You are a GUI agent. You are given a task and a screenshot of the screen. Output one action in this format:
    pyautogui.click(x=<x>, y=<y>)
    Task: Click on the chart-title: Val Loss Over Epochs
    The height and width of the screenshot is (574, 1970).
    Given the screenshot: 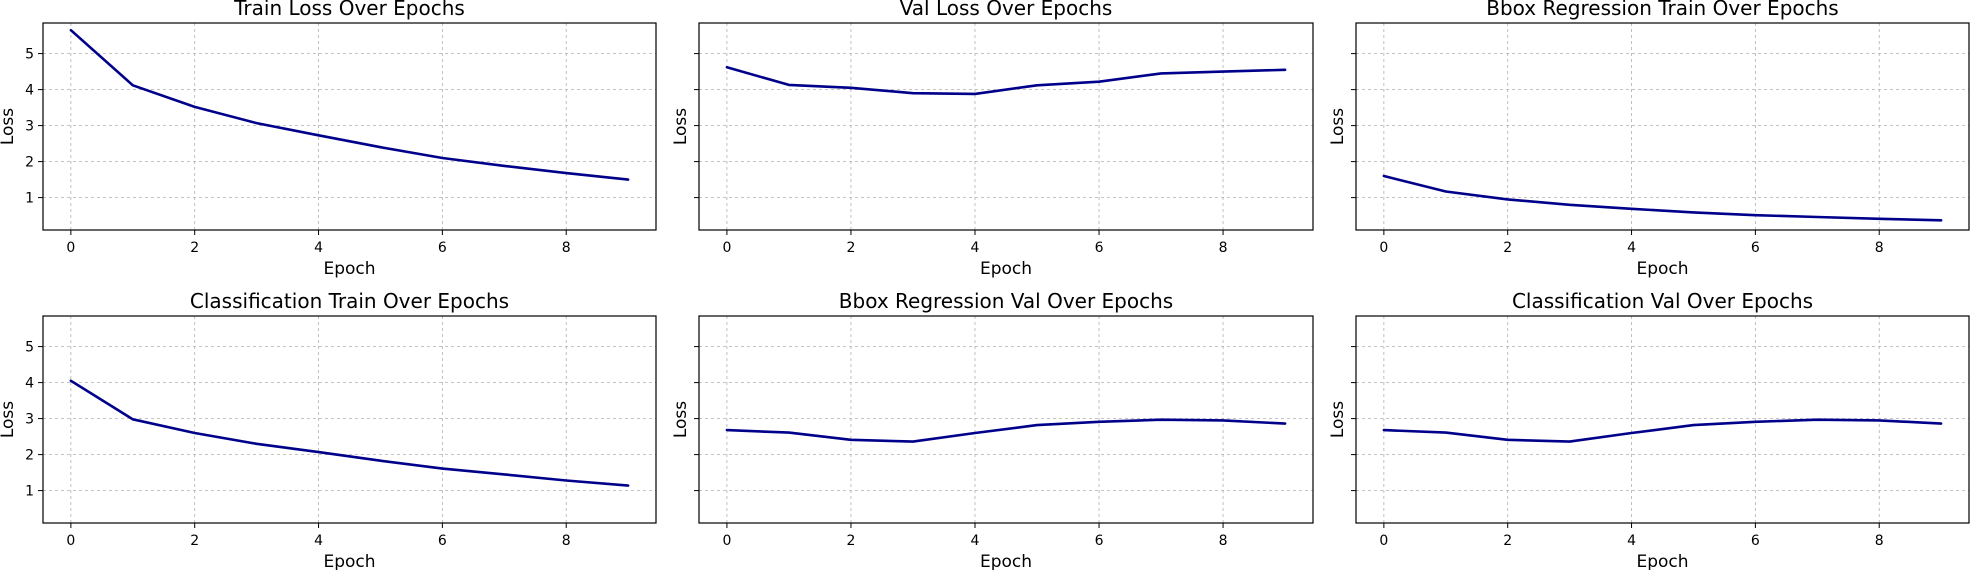 What is the action you would take?
    pyautogui.click(x=1006, y=10)
    